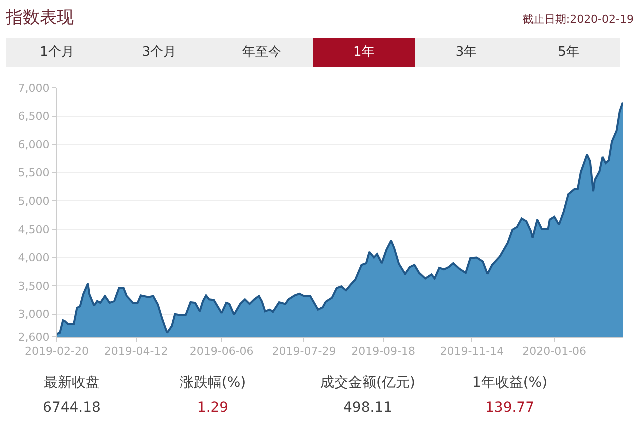 This screenshot has width=640, height=425. I want to click on x-tick-label: 2019-07-29, so click(304, 351).